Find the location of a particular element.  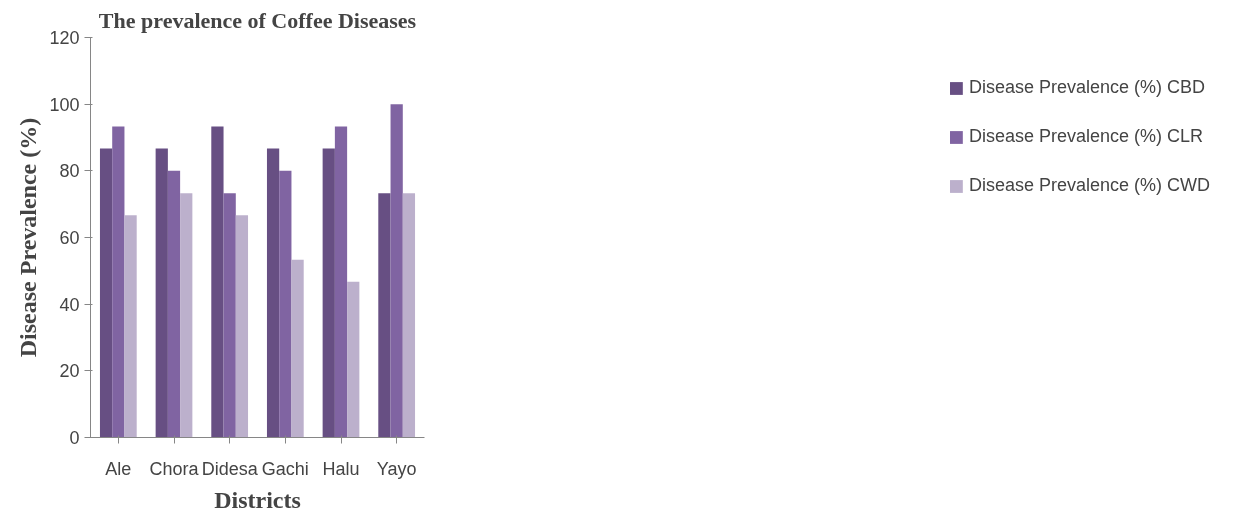

y-axis-title: Disease Prevalence (%) is located at coordinates (28, 237).